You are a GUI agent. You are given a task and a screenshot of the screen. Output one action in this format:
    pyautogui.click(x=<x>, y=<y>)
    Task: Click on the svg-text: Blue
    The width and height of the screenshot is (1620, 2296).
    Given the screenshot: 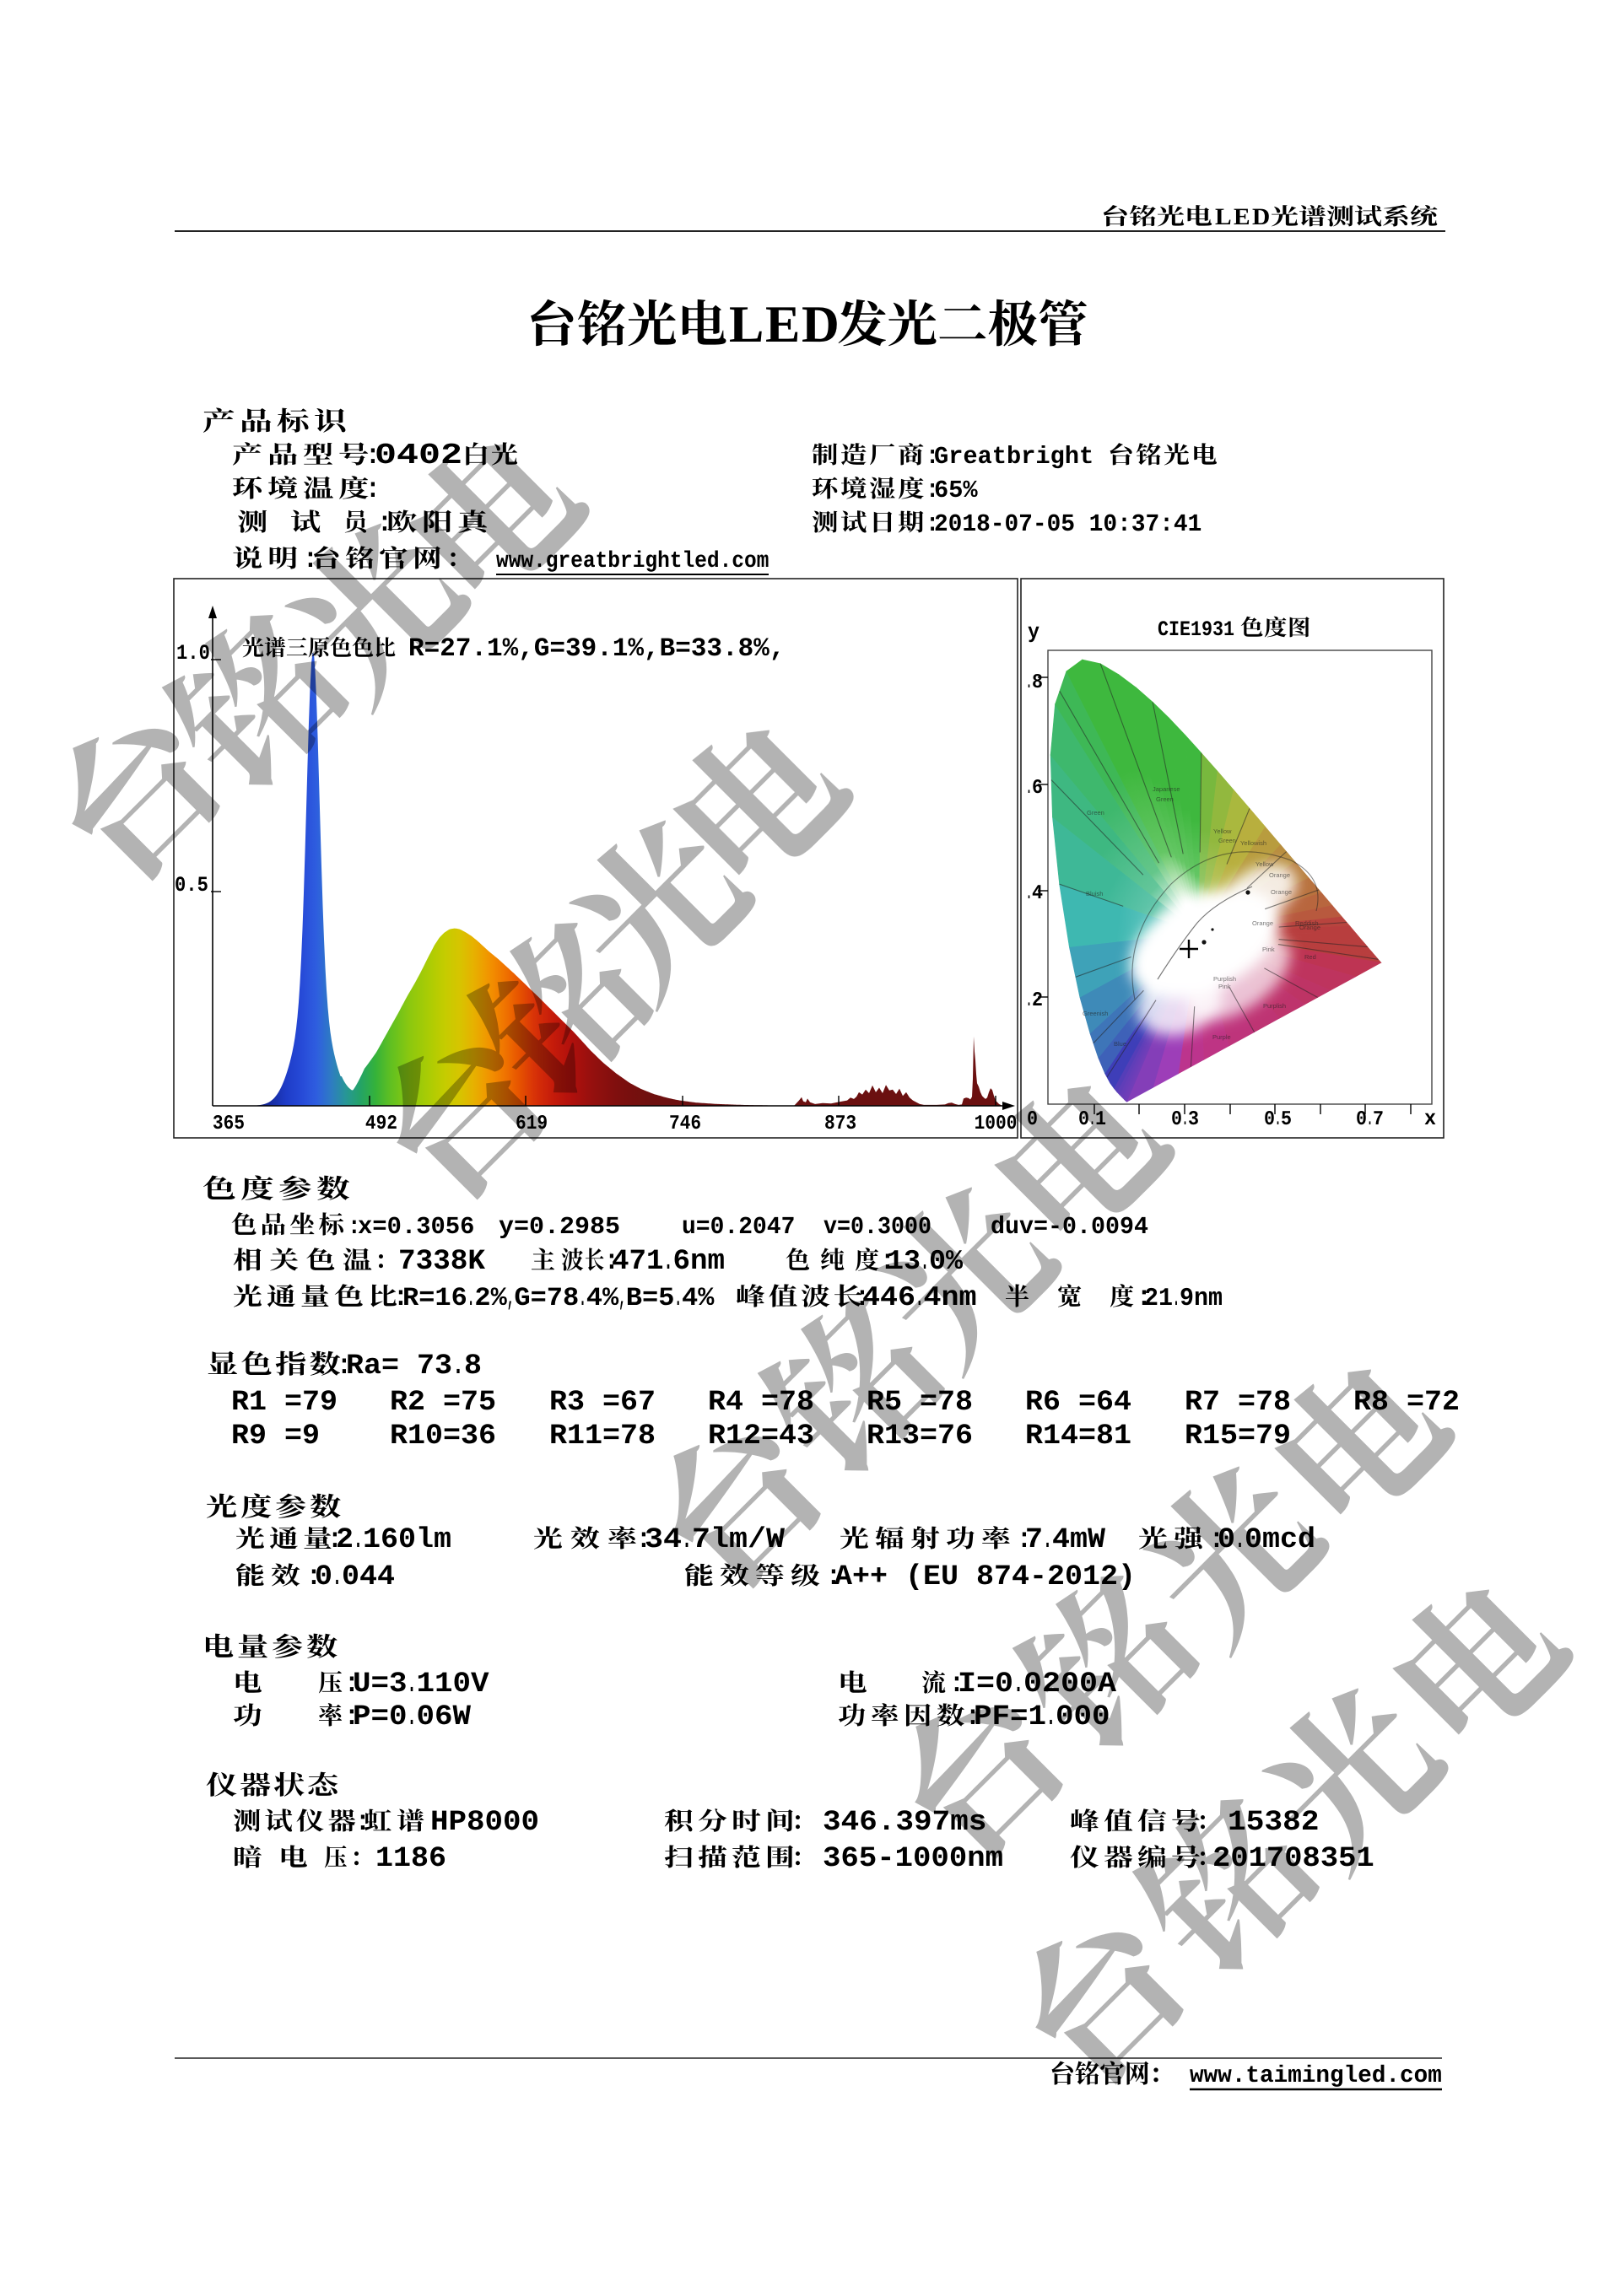 What is the action you would take?
    pyautogui.click(x=1120, y=1044)
    